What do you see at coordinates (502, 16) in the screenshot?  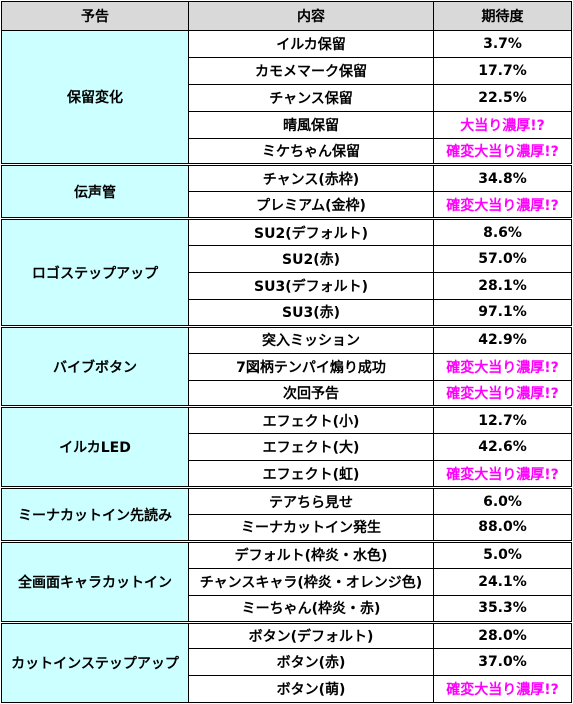 I see `header-expectation: 期待度` at bounding box center [502, 16].